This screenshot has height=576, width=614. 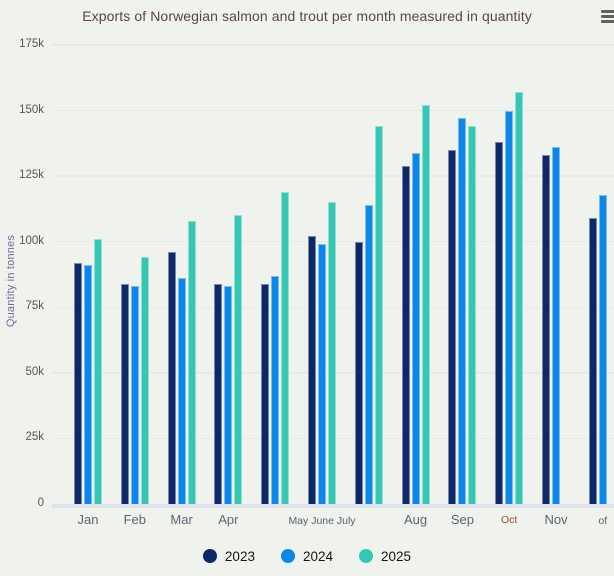 I want to click on bar-2023-mar, so click(x=171, y=378).